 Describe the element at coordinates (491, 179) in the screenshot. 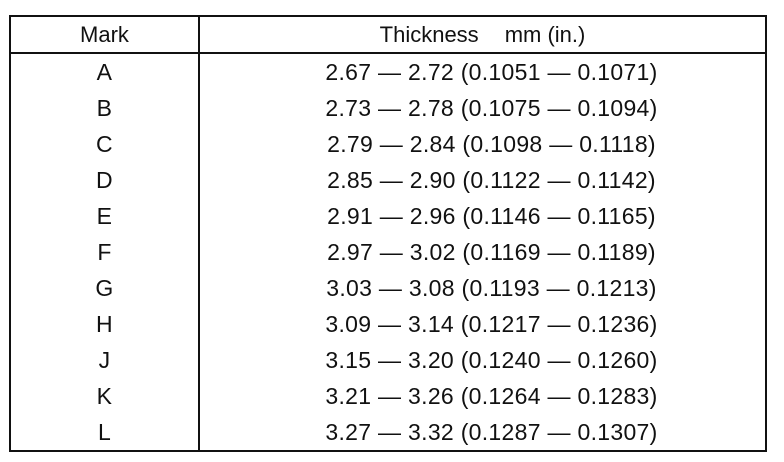

I see `thickness-cell: 2.85 — 2.90 (0.1122 — 0.1142)` at that location.